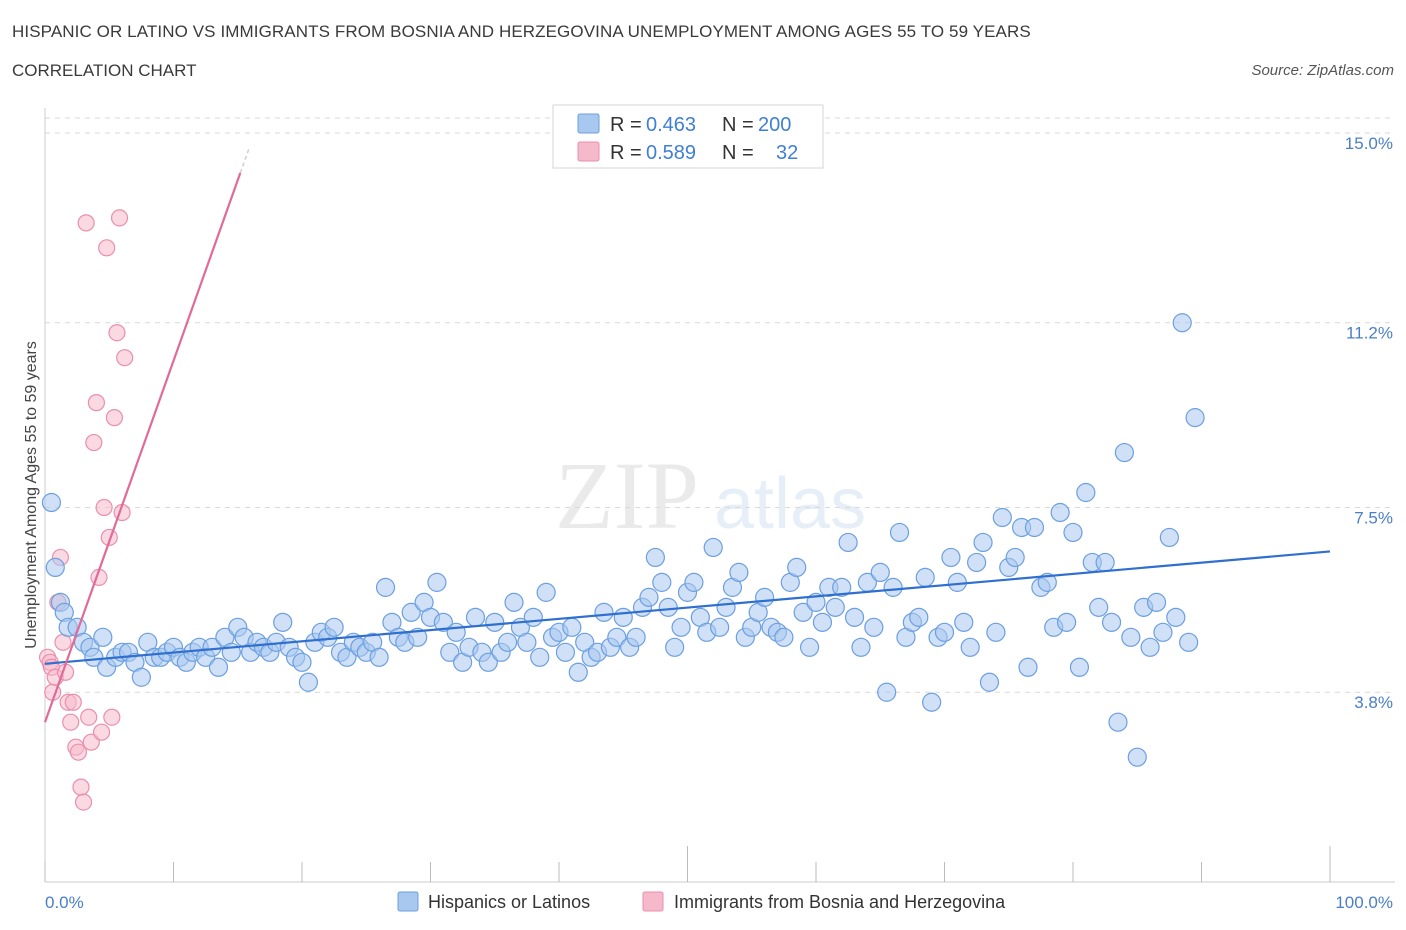 Image resolution: width=1406 pixels, height=930 pixels. I want to click on legend-n-value-2: 32, so click(787, 153).